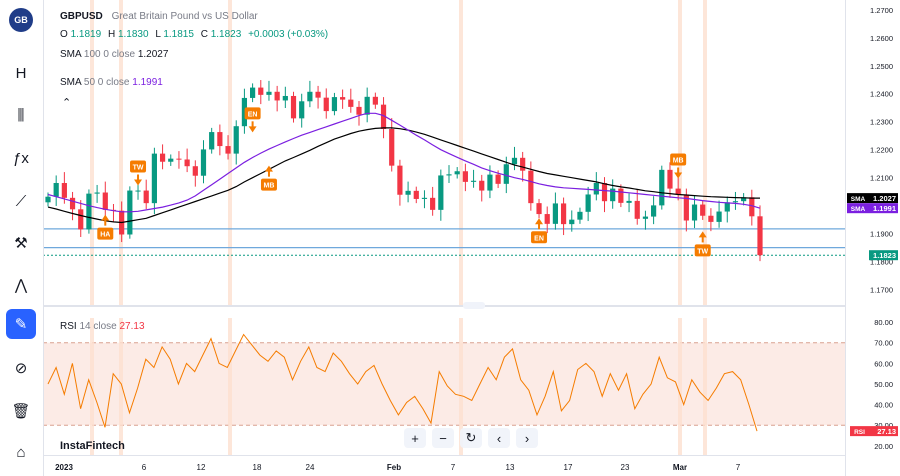  I want to click on symbol-name: GBPUSD, so click(81, 16).